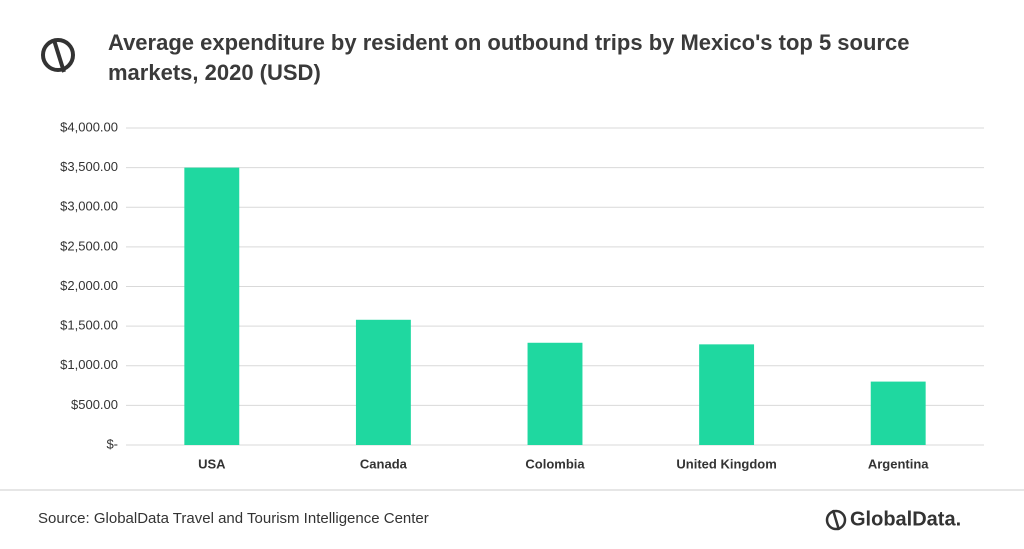  I want to click on x-tick-label: United Kingdom, so click(726, 463).